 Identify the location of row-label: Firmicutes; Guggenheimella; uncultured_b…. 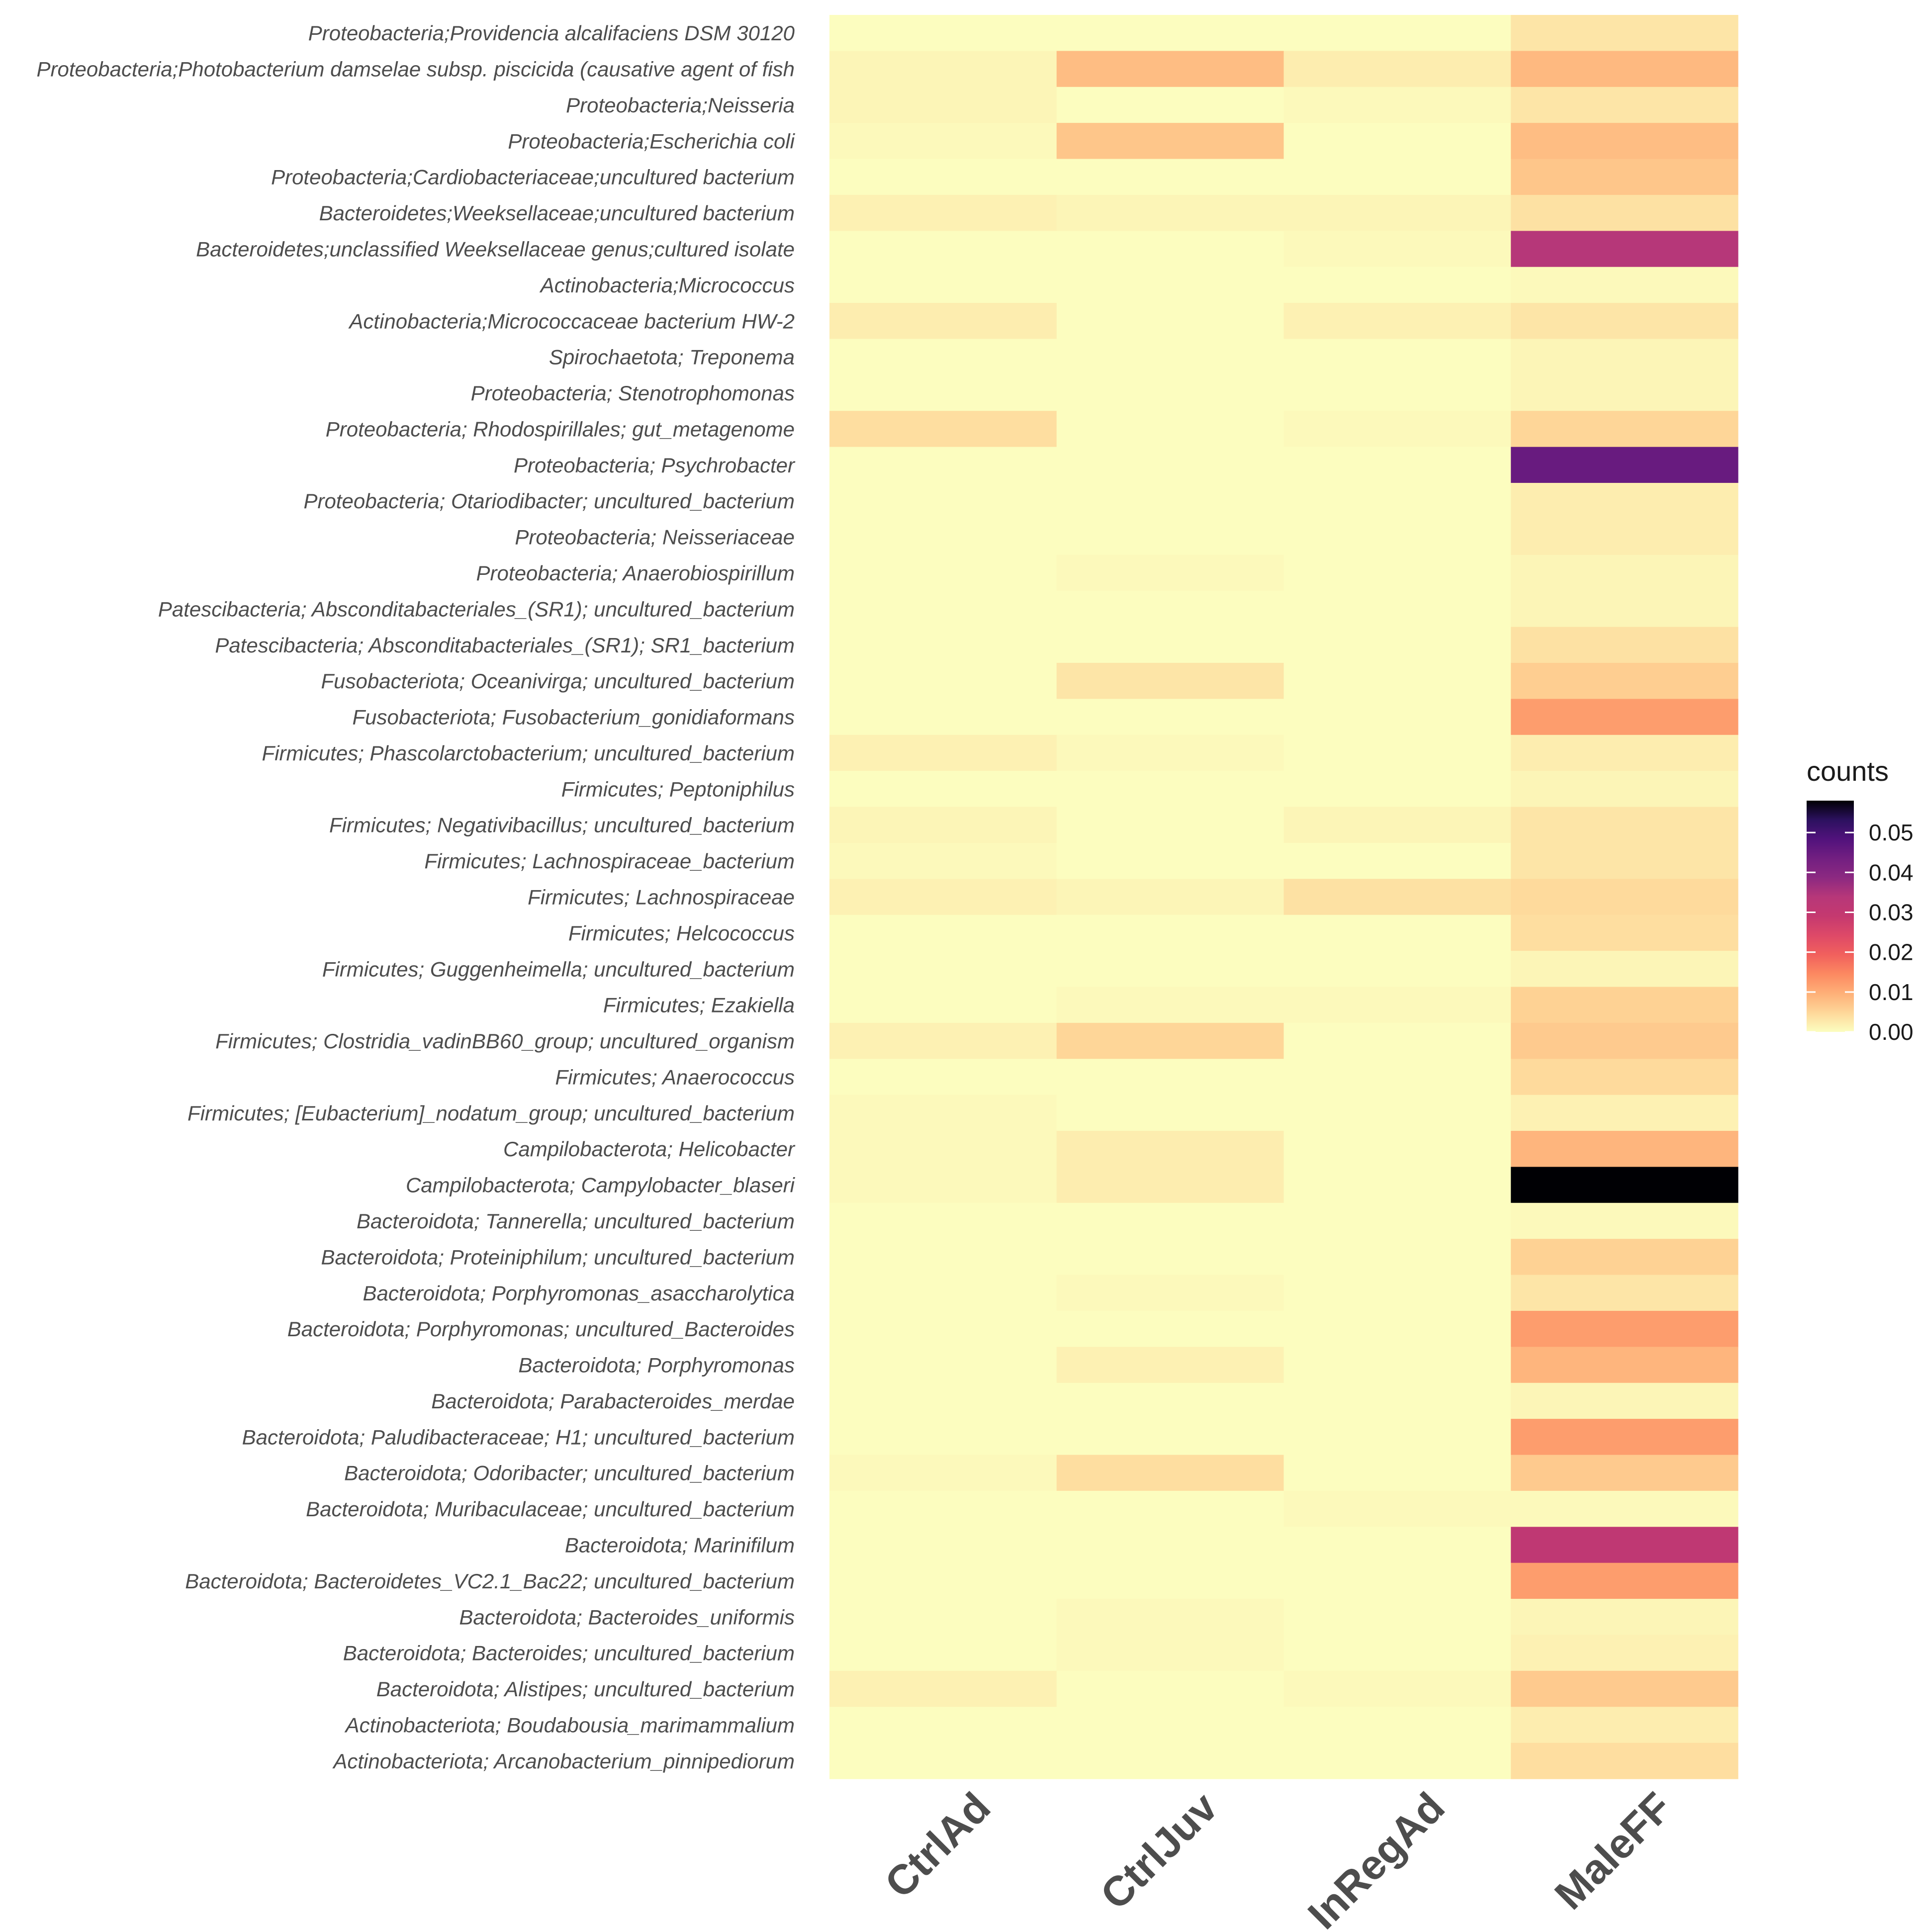
(558, 969).